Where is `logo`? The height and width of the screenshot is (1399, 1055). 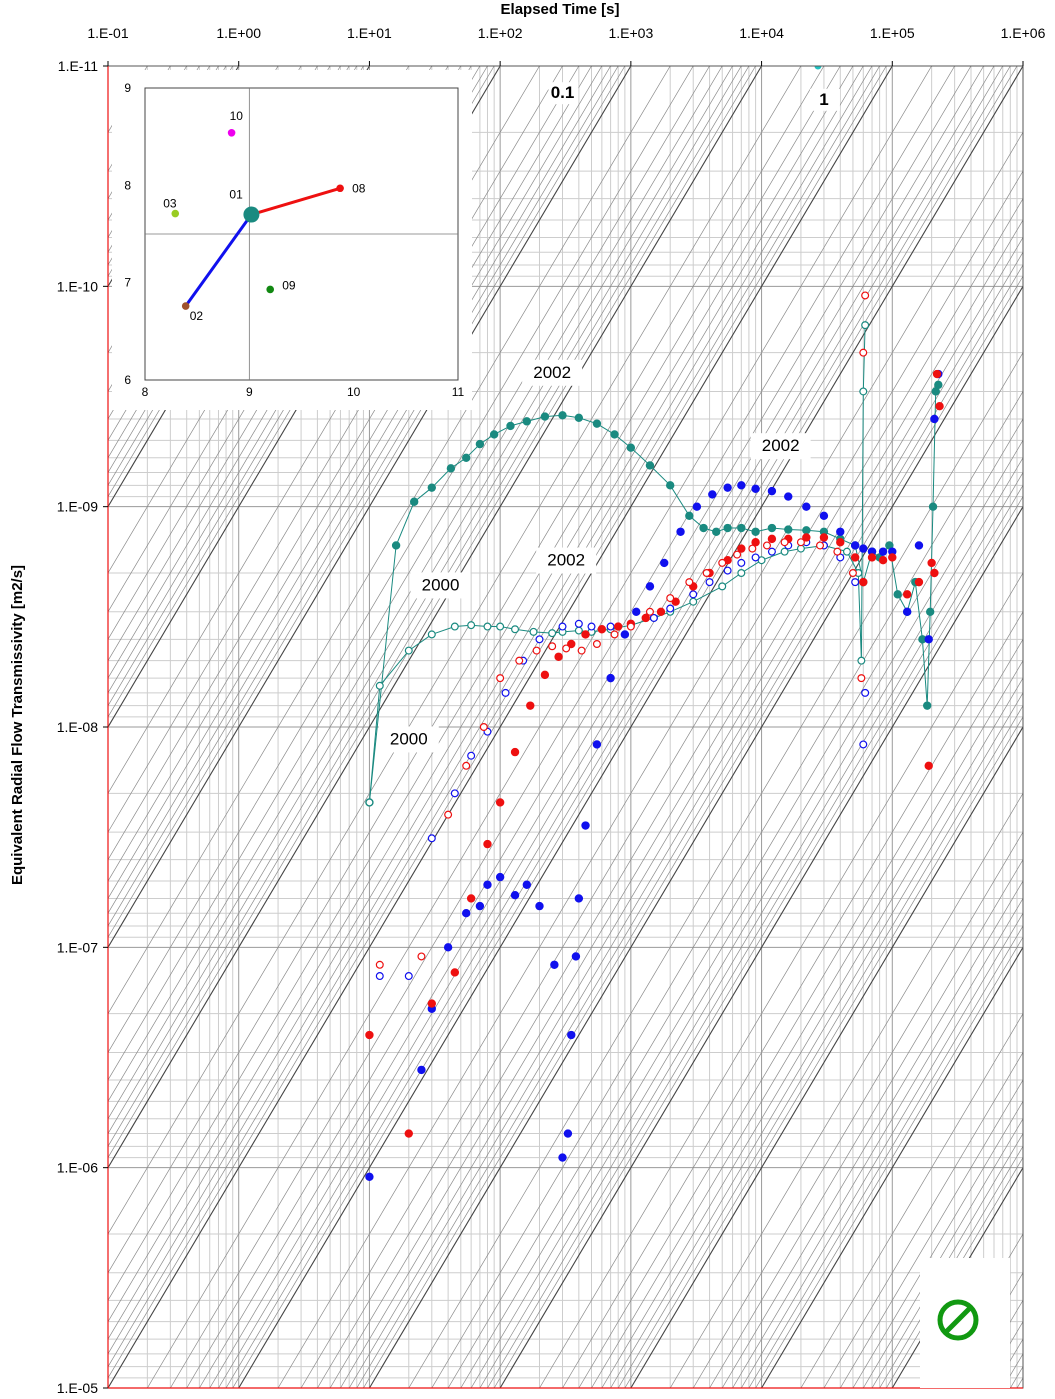 logo is located at coordinates (965, 1323).